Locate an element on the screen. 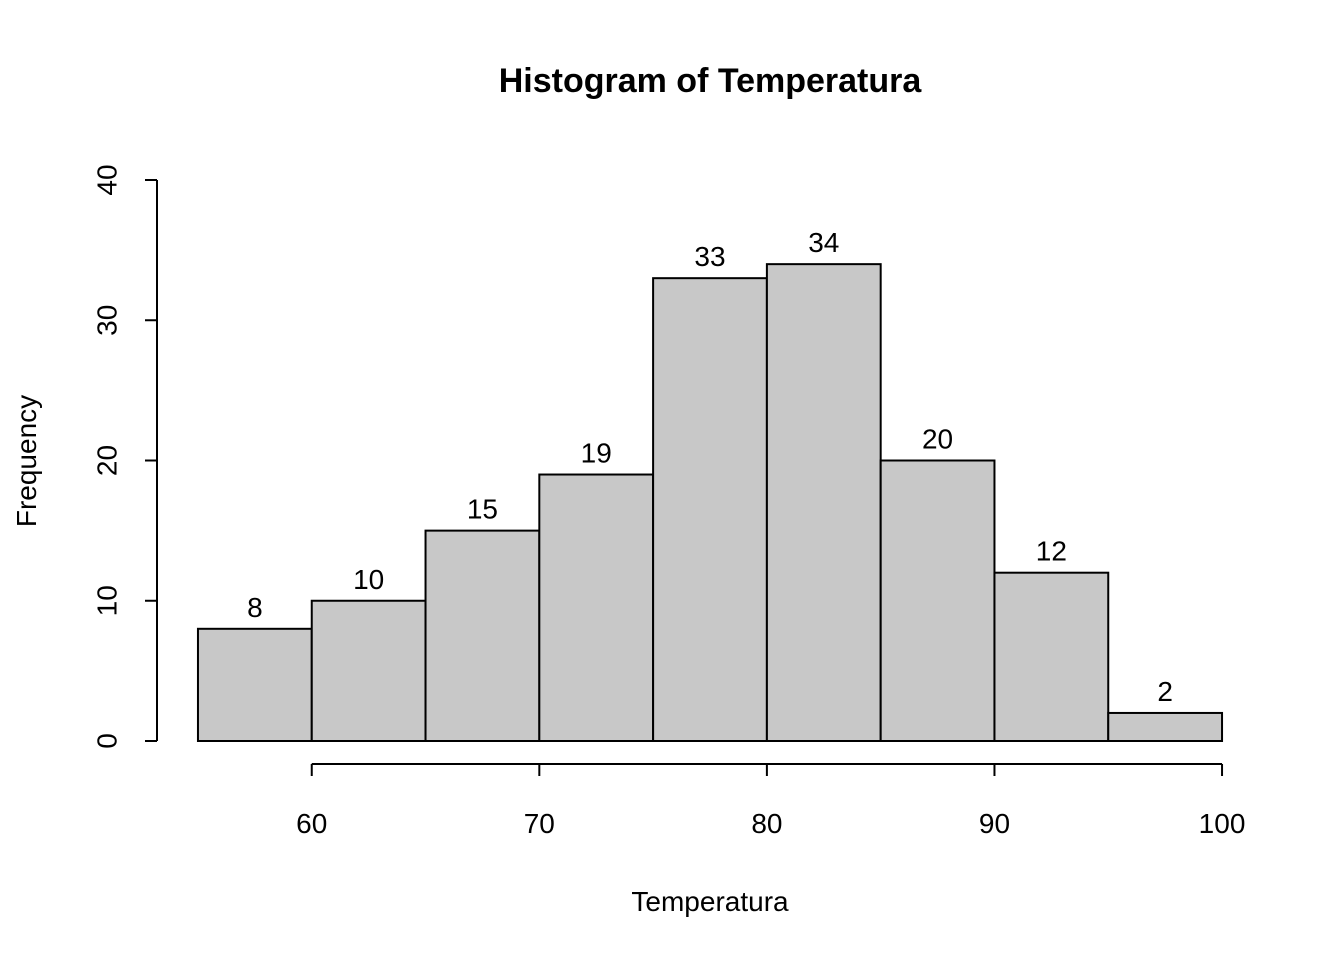  y-tick-label: 10 is located at coordinates (106, 600).